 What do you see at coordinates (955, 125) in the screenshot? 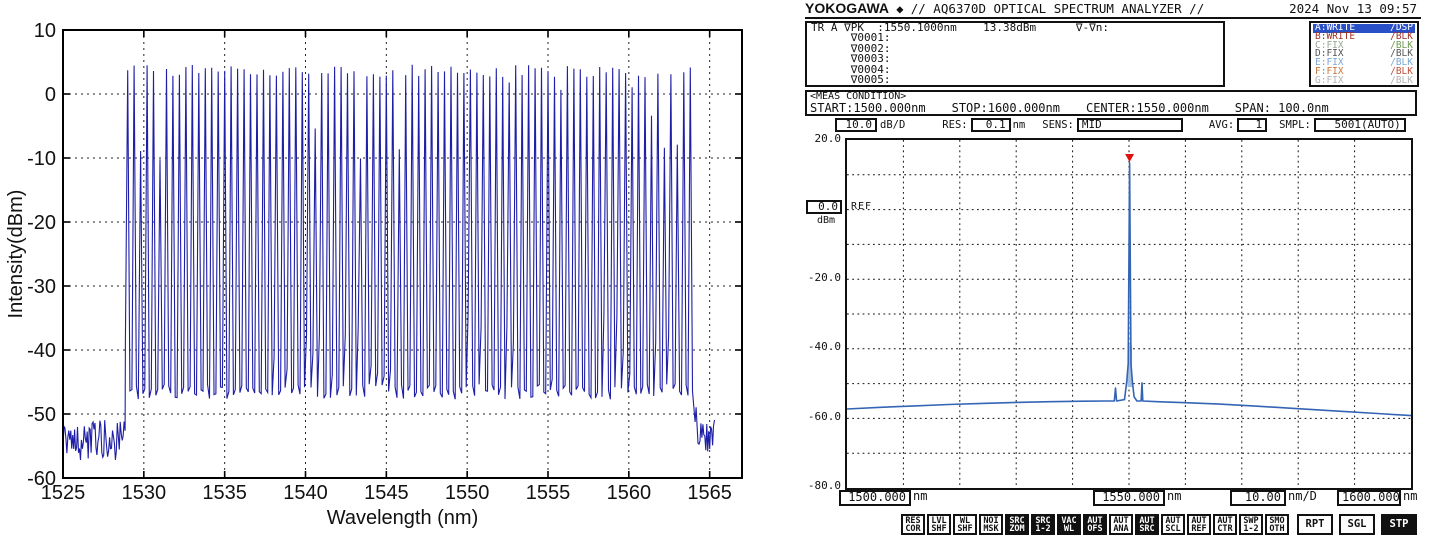
I see `res-label: RES:` at bounding box center [955, 125].